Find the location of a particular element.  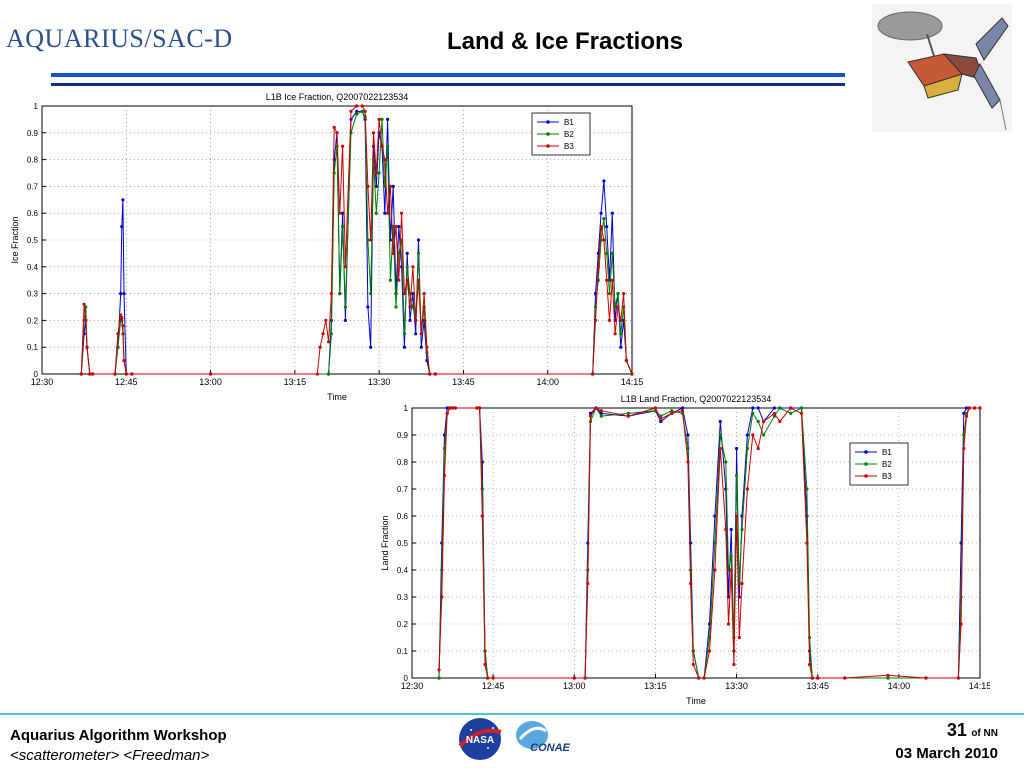

legend-label: B3 is located at coordinates (887, 476).